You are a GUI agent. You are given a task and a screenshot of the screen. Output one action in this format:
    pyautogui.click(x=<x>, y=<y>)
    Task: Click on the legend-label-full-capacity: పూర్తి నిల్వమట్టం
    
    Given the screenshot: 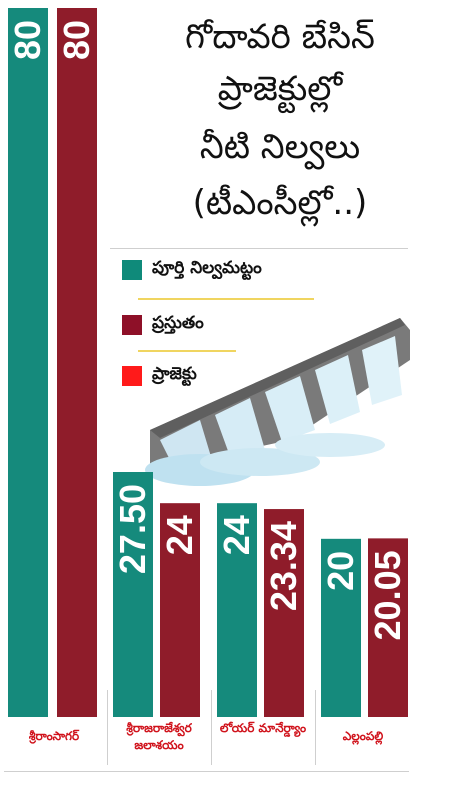 What is the action you would take?
    pyautogui.click(x=207, y=268)
    